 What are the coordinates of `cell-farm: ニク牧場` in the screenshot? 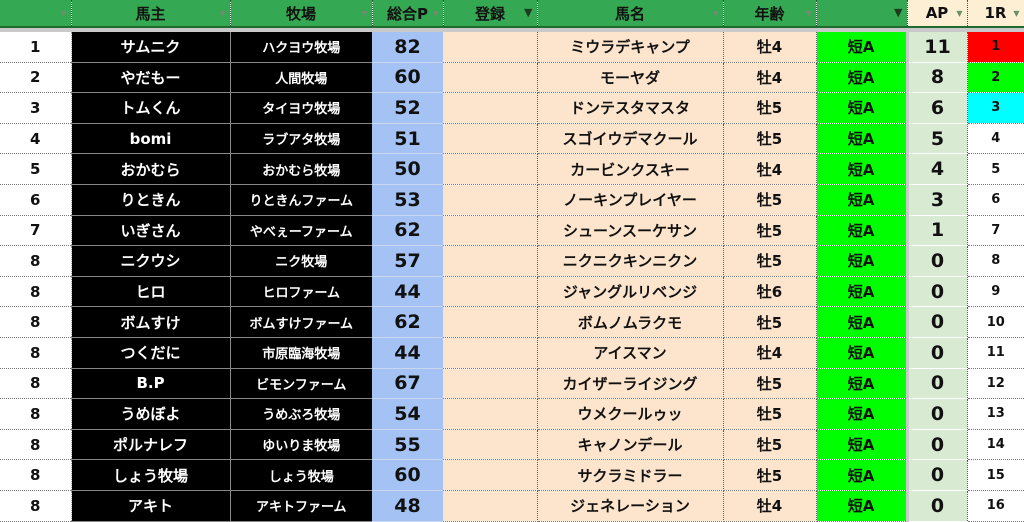 It's located at (301, 261).